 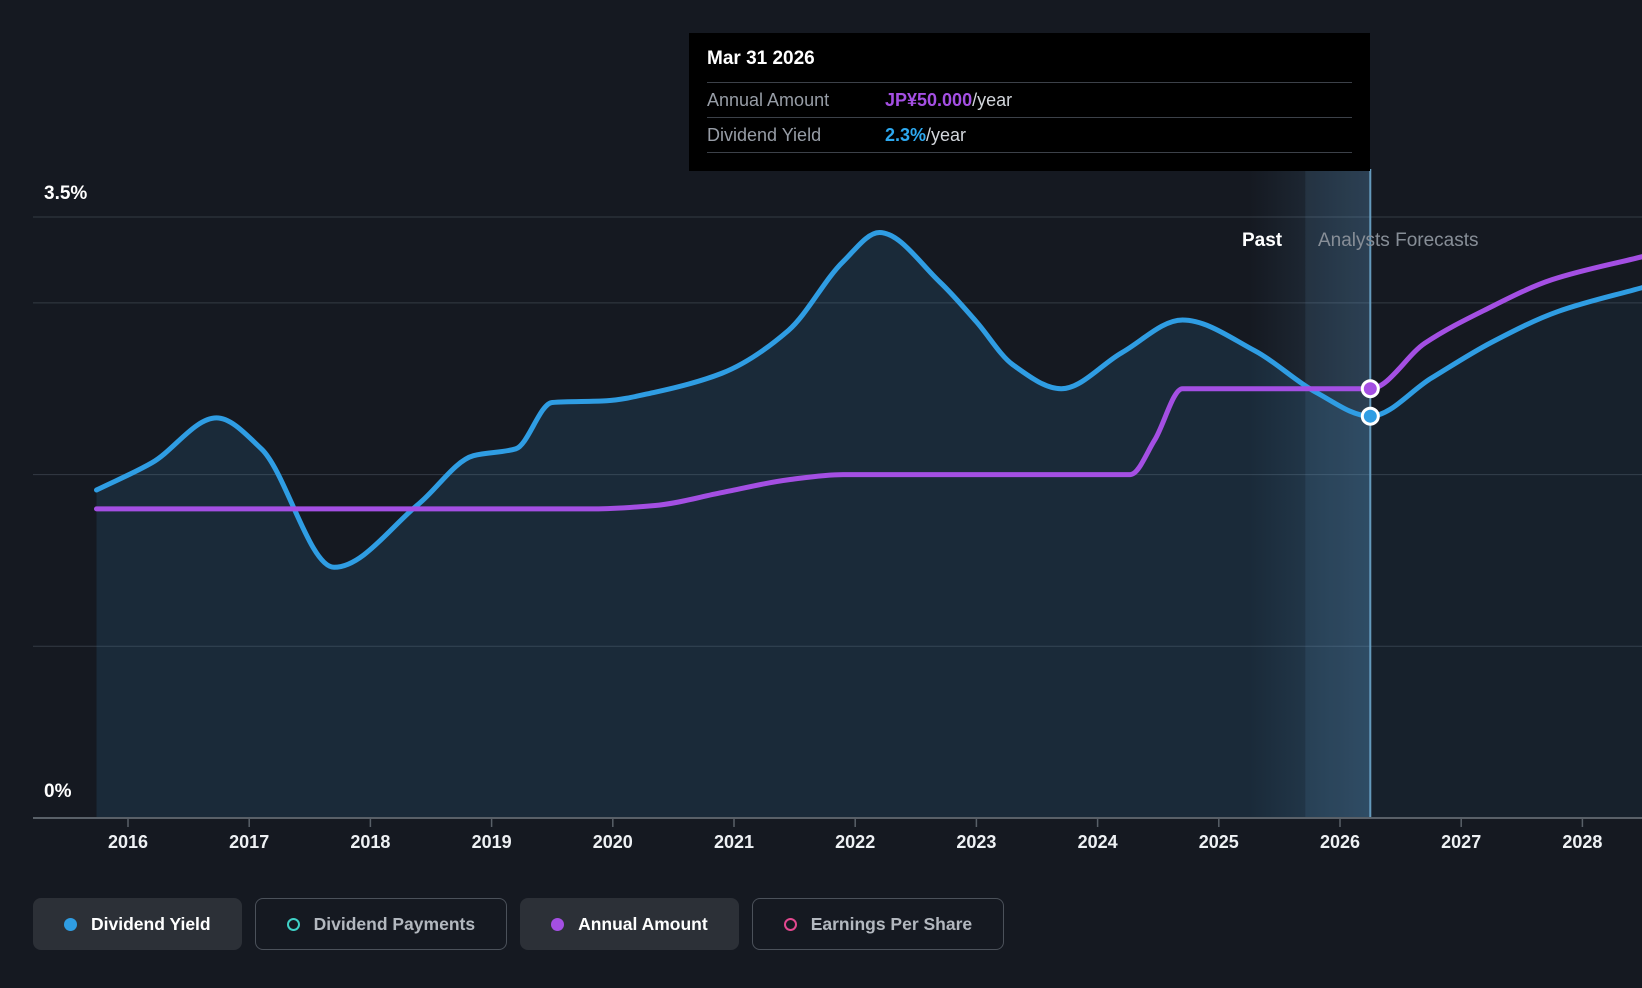 I want to click on past-label: Past, so click(x=1262, y=240).